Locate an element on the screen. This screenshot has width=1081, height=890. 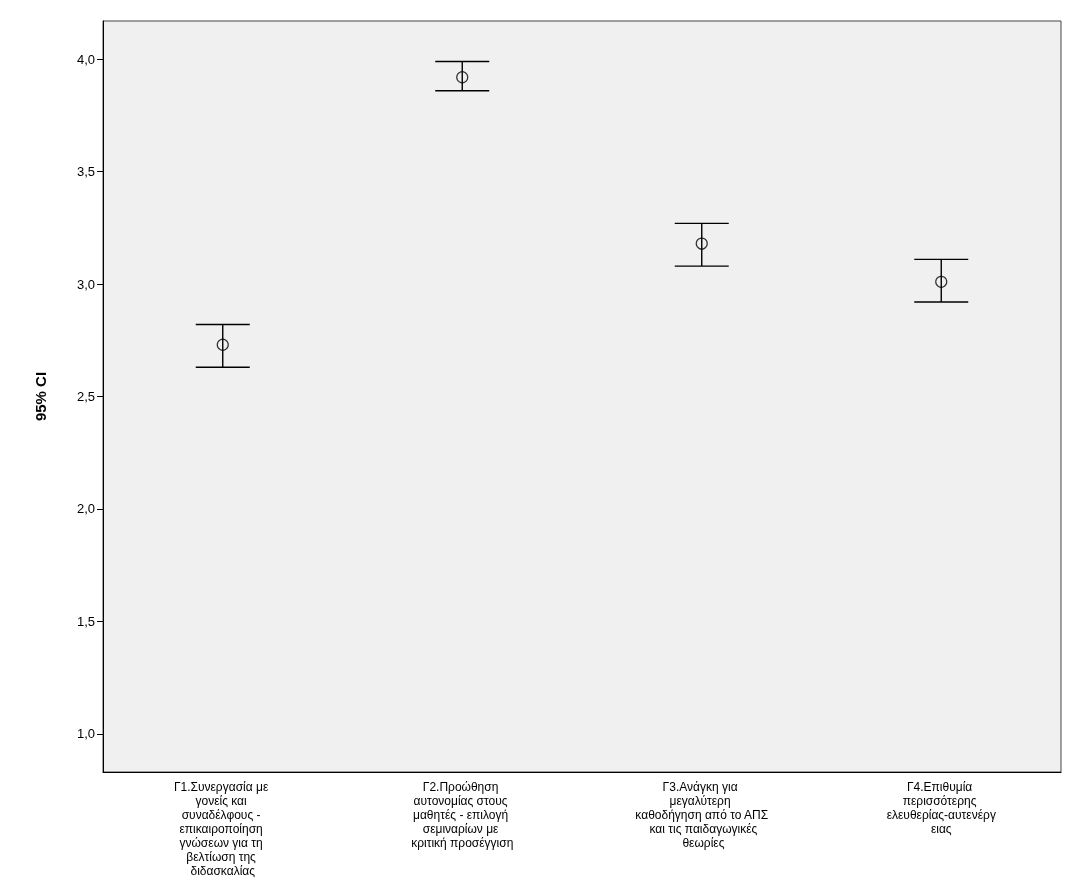
y-tick-label: 2,5 is located at coordinates (85, 396).